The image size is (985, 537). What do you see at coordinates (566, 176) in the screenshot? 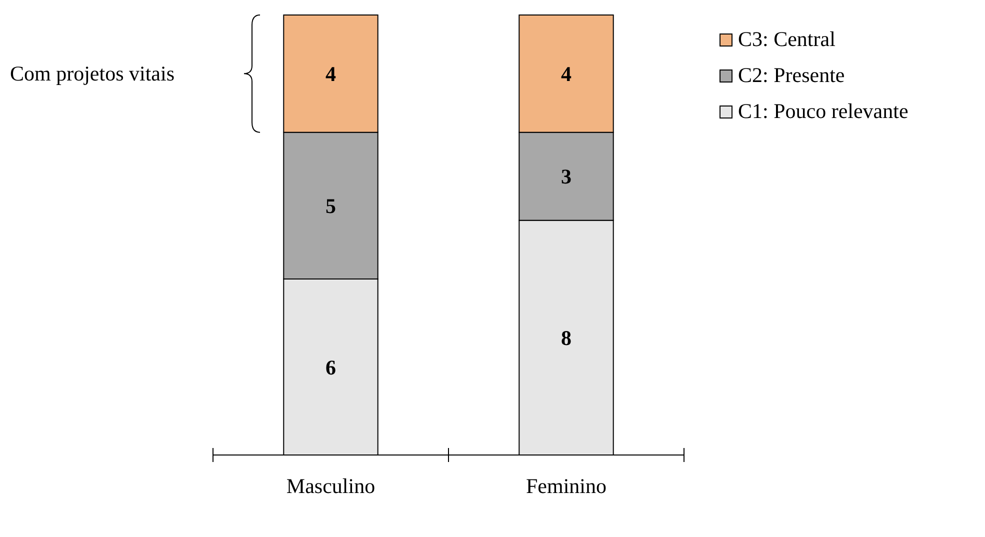
I see `data-label: 3` at bounding box center [566, 176].